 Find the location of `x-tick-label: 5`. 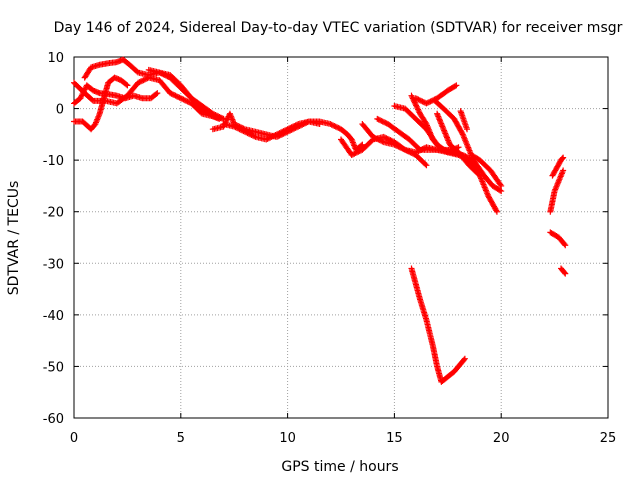

x-tick-label: 5 is located at coordinates (181, 438).